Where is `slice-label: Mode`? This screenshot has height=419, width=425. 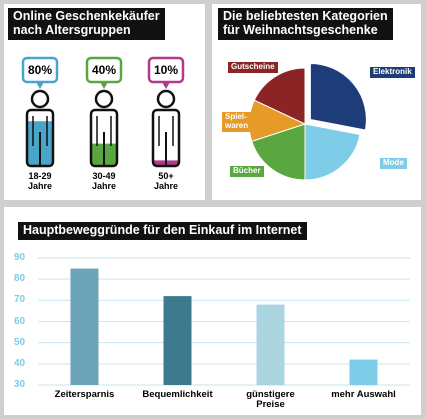
slice-label: Mode is located at coordinates (393, 163).